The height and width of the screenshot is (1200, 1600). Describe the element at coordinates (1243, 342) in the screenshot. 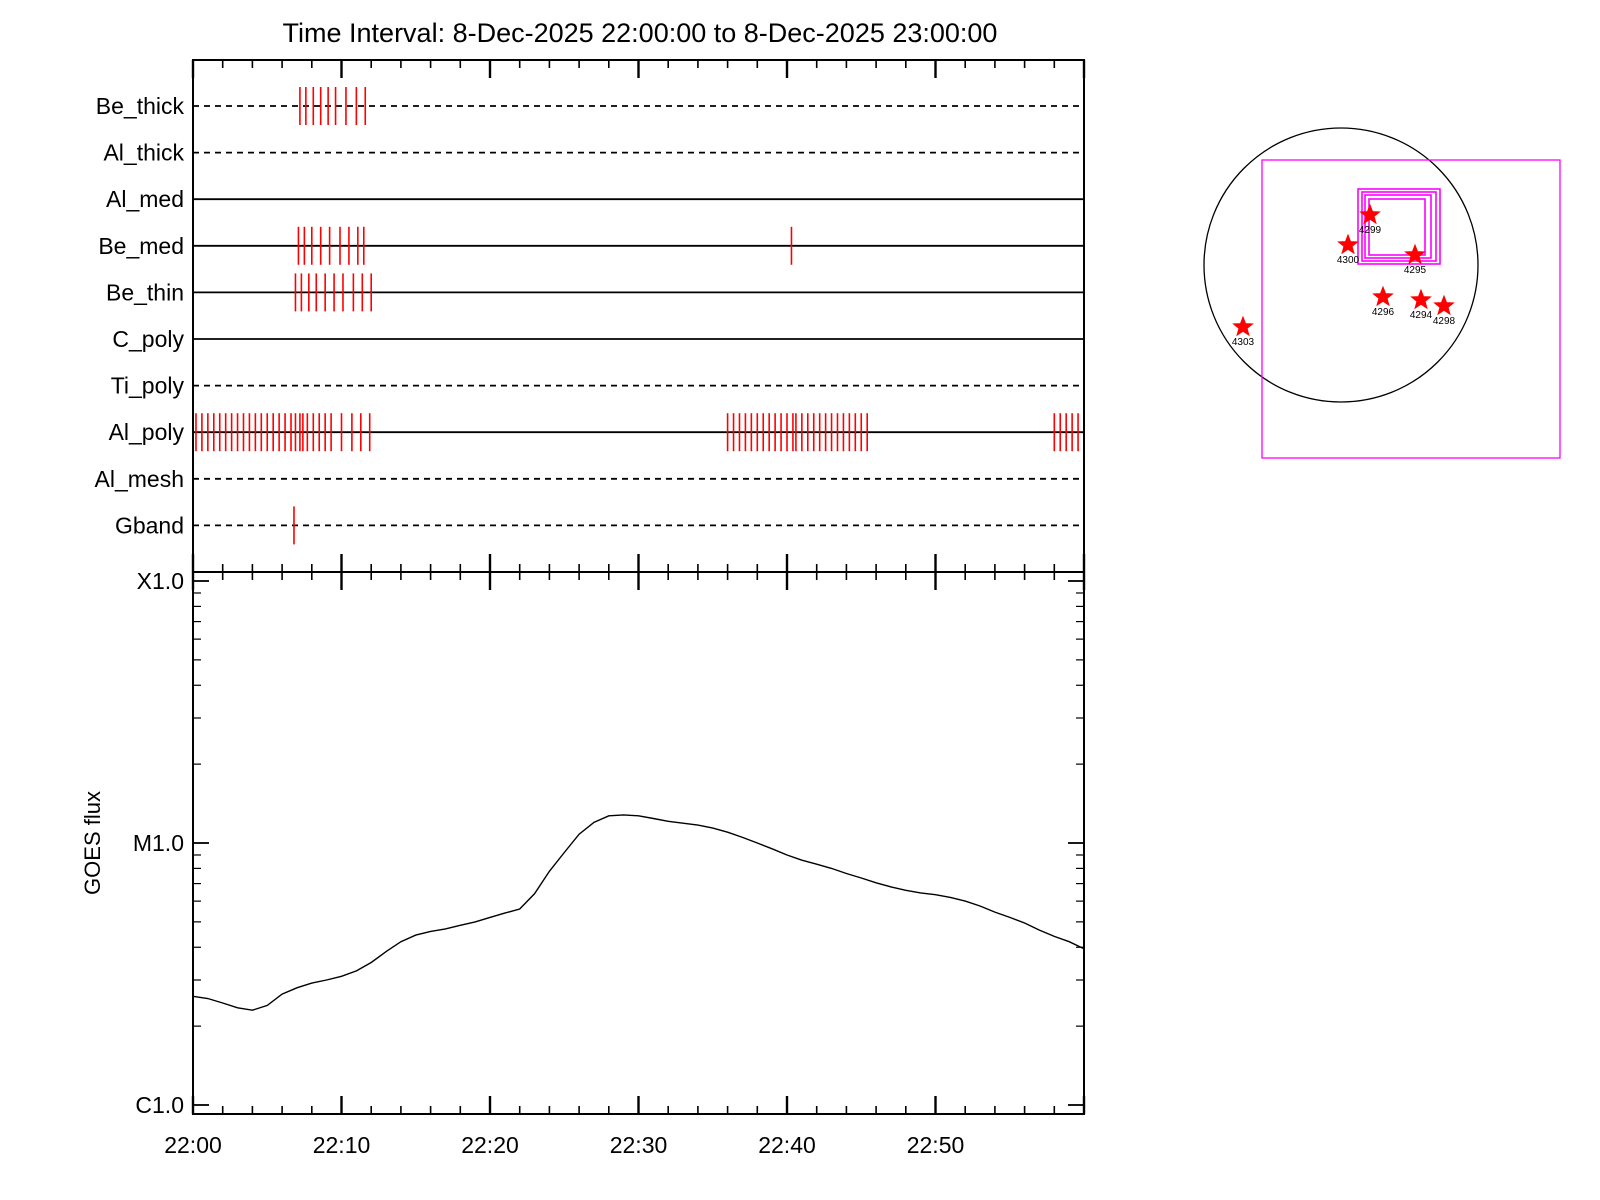

I see `active-region-label: 4303` at that location.